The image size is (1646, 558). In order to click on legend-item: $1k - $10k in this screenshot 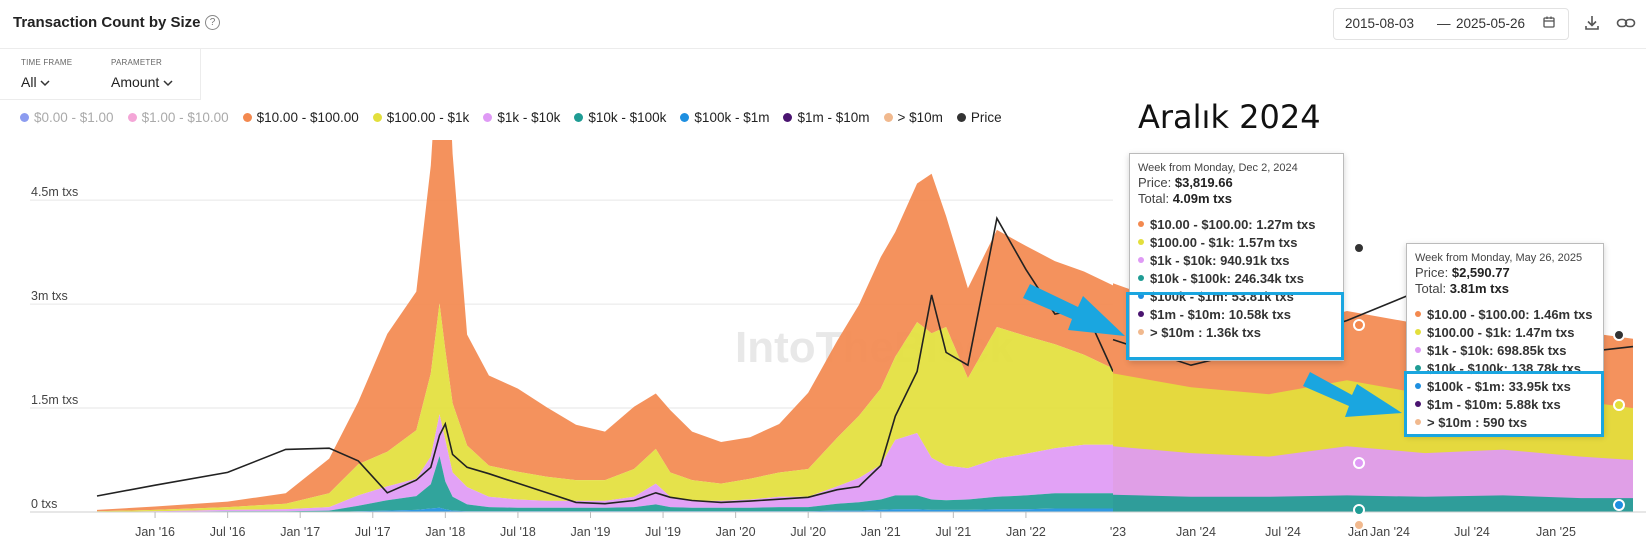, I will do `click(521, 117)`.